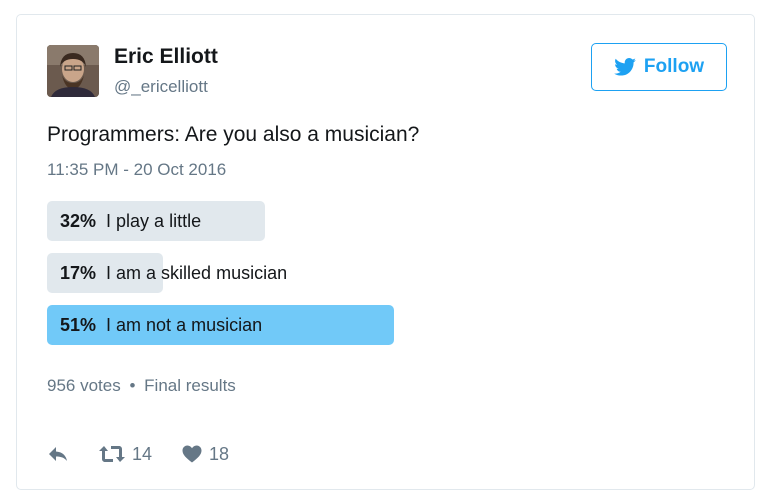  Describe the element at coordinates (190, 385) in the screenshot. I see `poll-status: Final results` at that location.